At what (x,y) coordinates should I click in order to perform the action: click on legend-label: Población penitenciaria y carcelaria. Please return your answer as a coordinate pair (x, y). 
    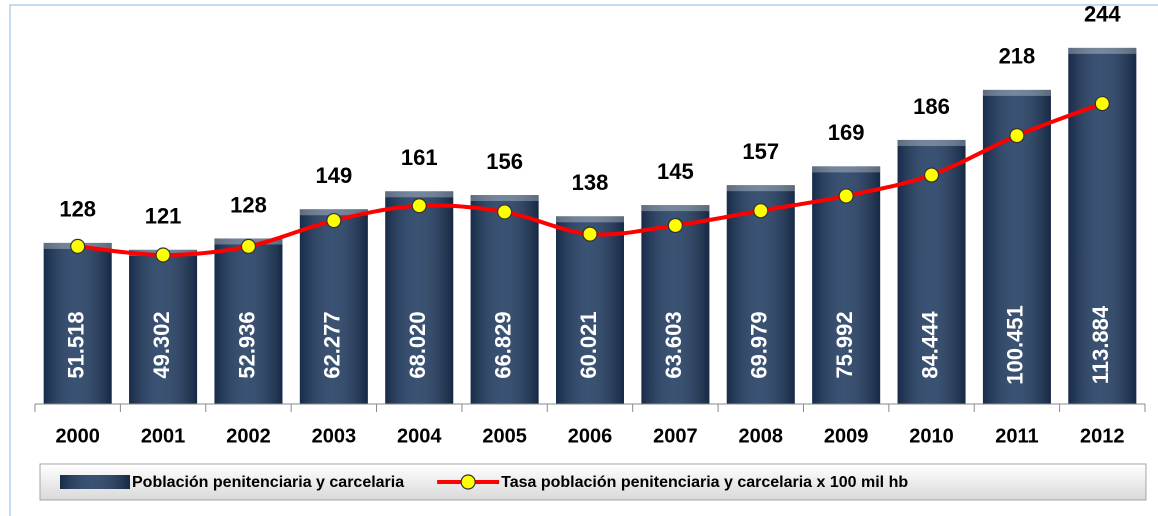
    Looking at the image, I should click on (268, 482).